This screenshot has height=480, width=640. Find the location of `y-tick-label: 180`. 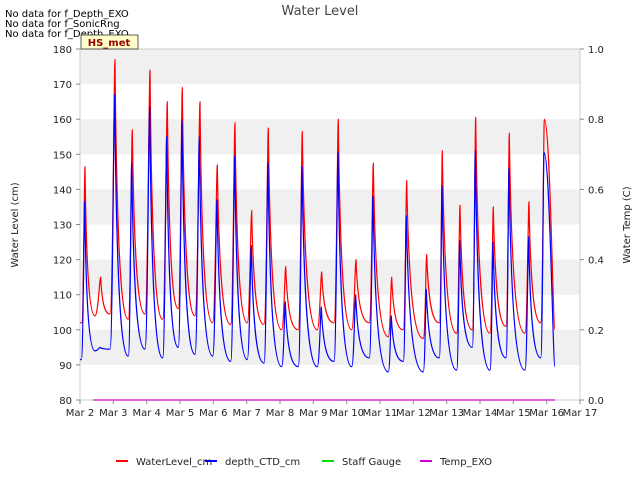

y-tick-label: 180 is located at coordinates (62, 50).